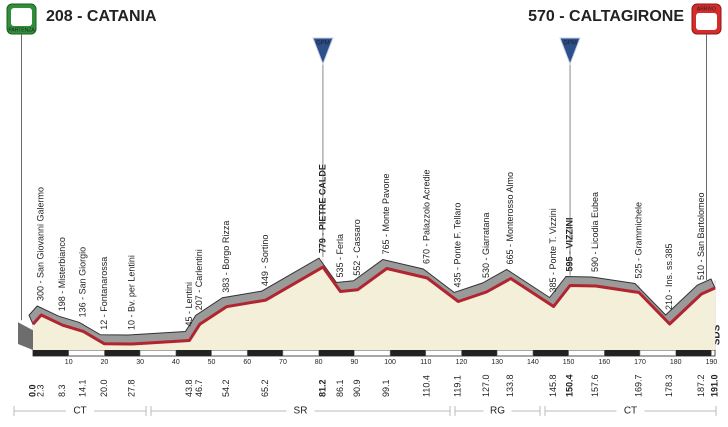 The width and height of the screenshot is (728, 427). Describe the element at coordinates (265, 388) in the screenshot. I see `km-label: 65.2` at that location.